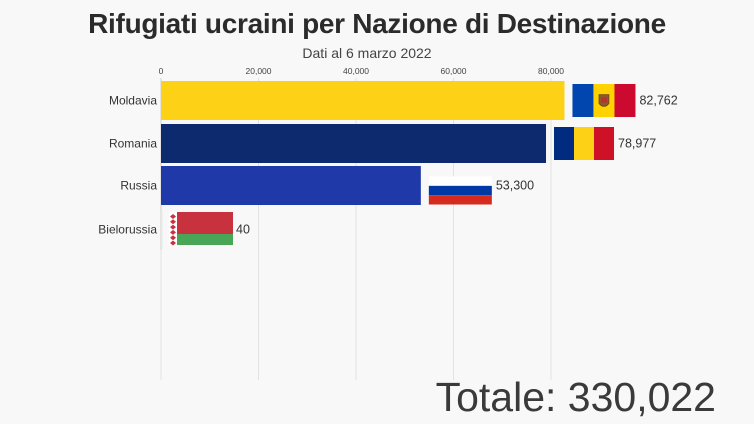 This screenshot has height=424, width=754. I want to click on x-tick-label: 40,000, so click(356, 71).